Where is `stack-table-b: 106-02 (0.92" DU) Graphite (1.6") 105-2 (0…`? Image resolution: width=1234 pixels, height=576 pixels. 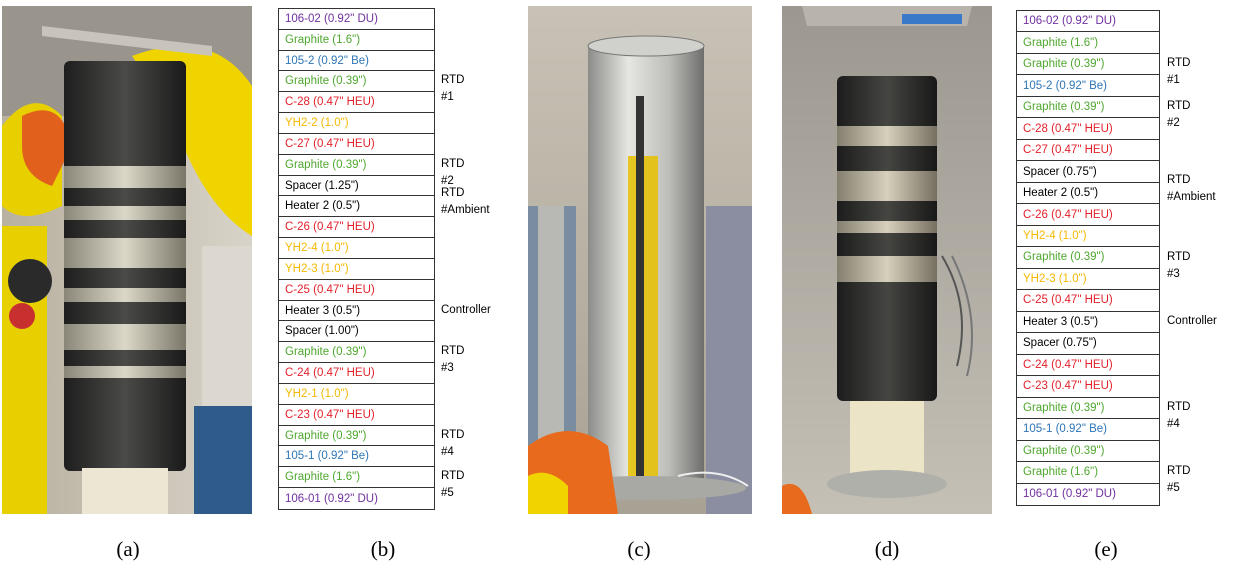
stack-table-b: 106-02 (0.92" DU) Graphite (1.6") 105-2 (0… is located at coordinates (356, 259).